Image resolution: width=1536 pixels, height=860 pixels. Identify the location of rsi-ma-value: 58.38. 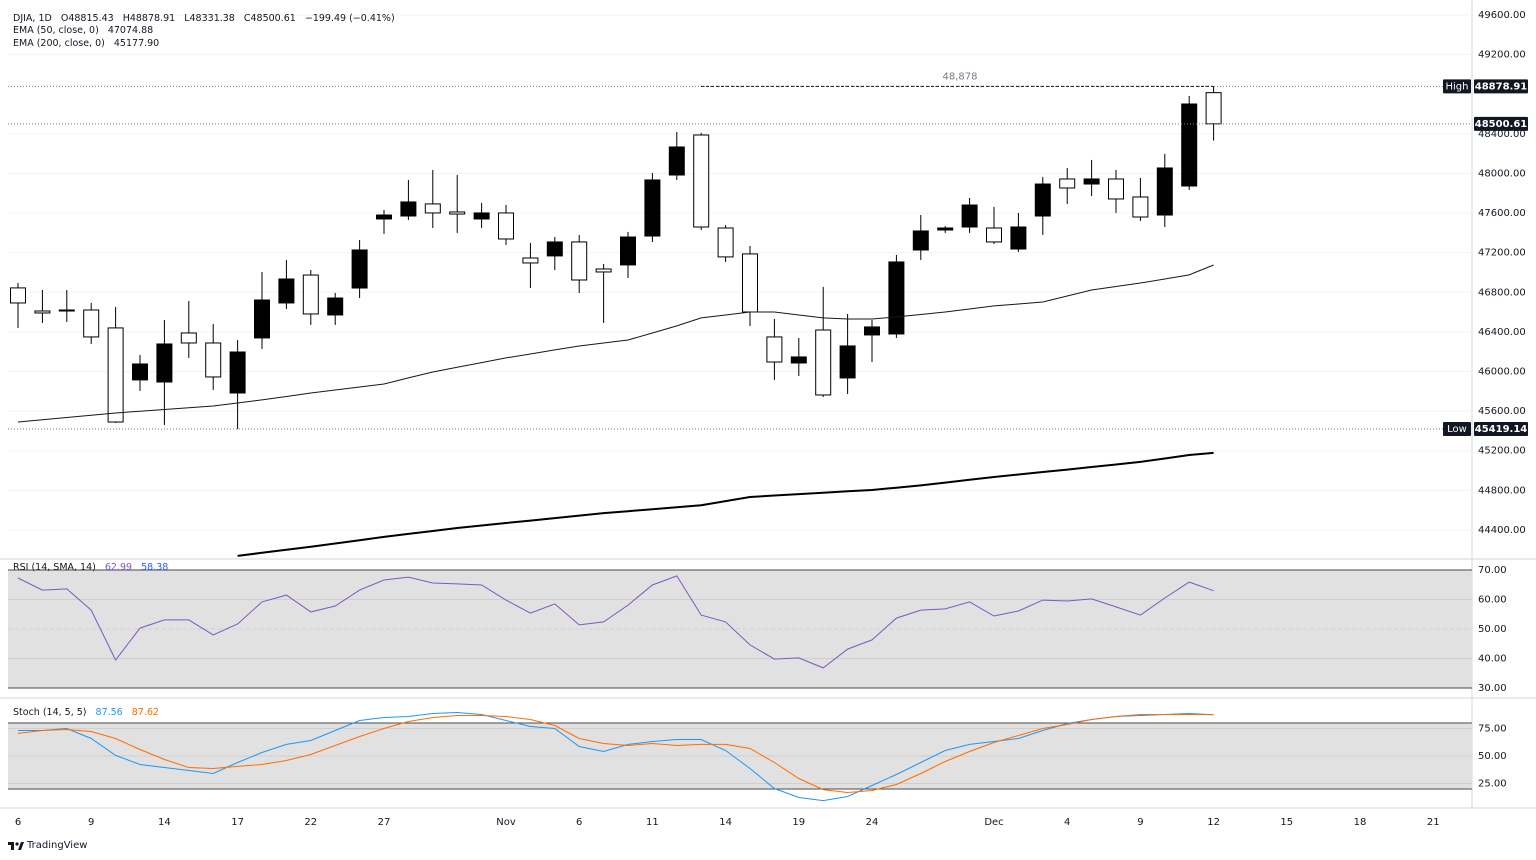
(155, 567).